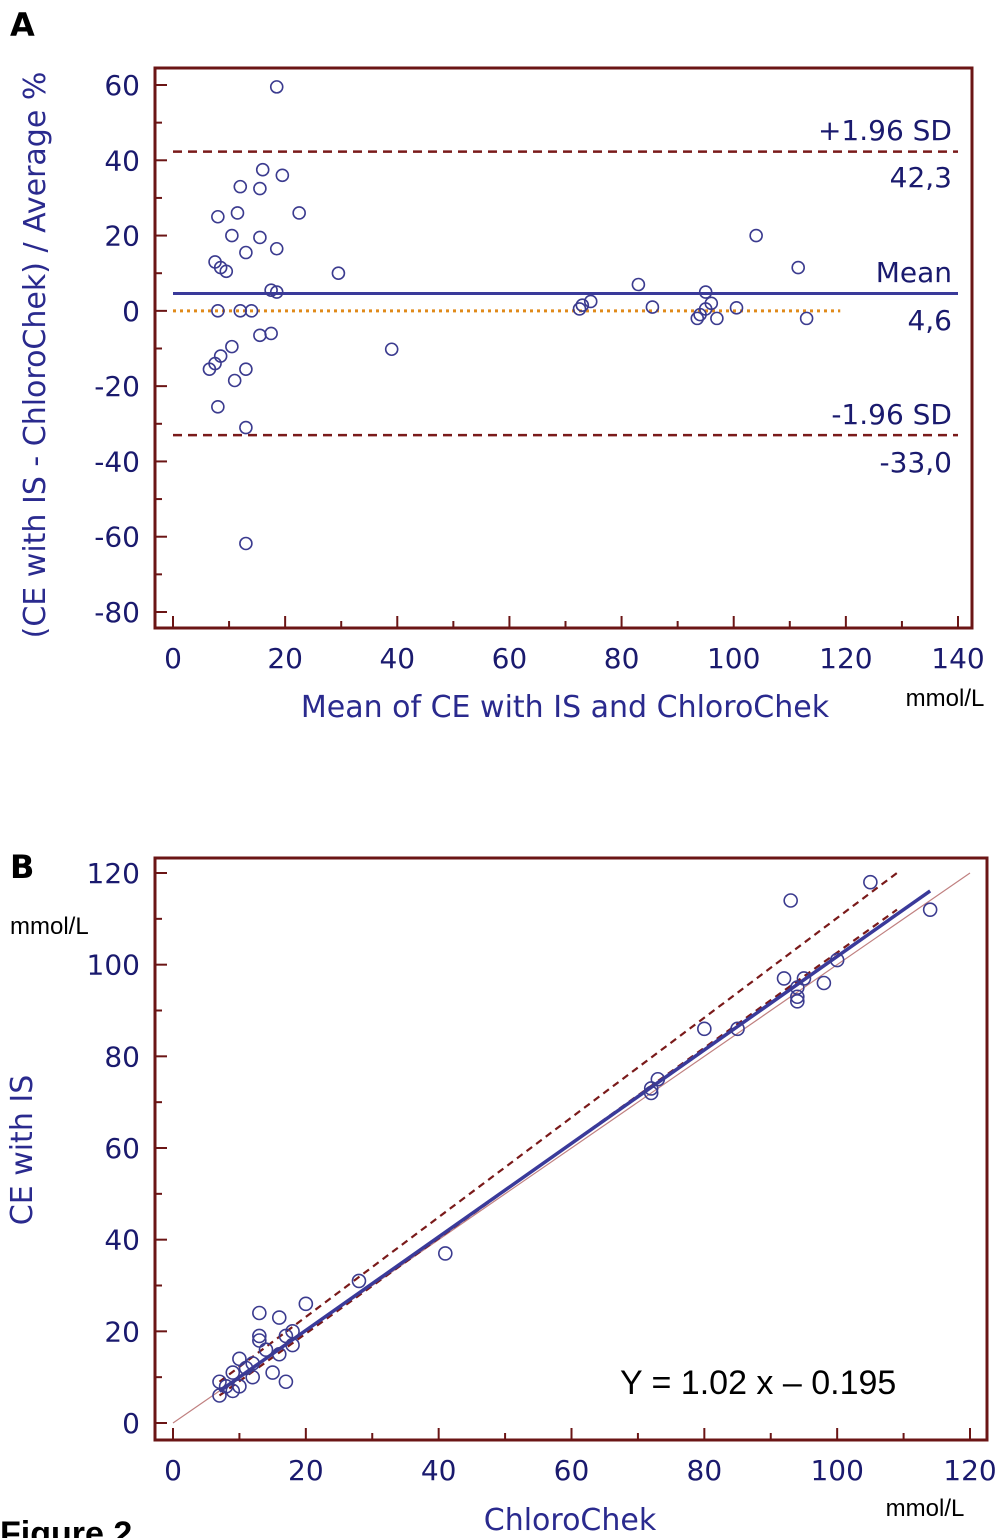 The height and width of the screenshot is (1538, 1005). I want to click on panel-a-x-unit: mmol/L, so click(945, 698).